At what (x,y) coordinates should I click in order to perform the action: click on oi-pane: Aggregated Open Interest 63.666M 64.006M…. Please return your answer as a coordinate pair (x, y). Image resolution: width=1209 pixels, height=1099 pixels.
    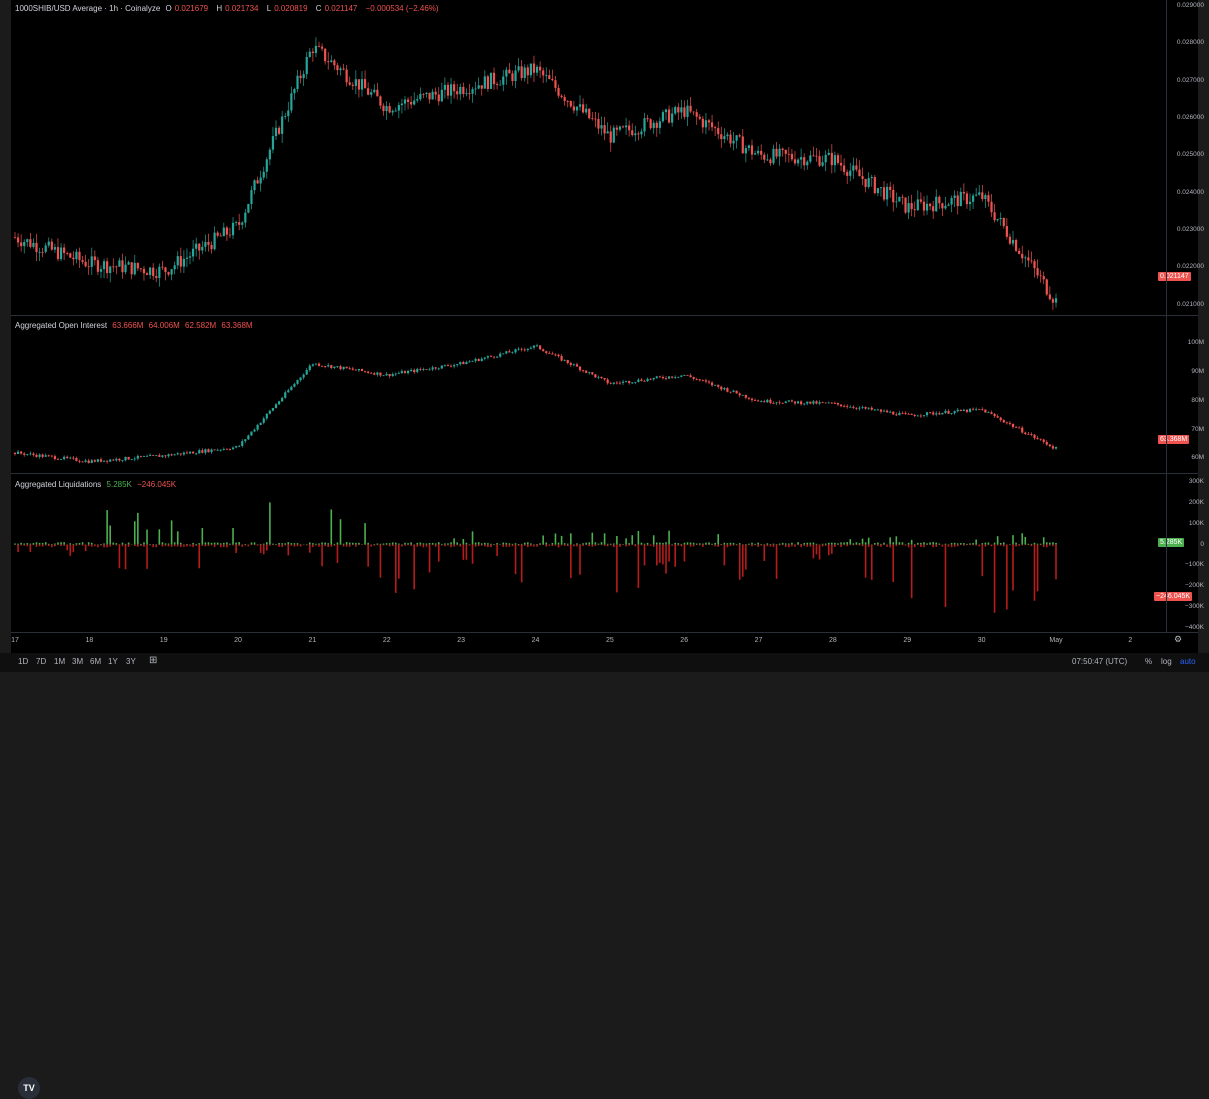
    Looking at the image, I should click on (588, 394).